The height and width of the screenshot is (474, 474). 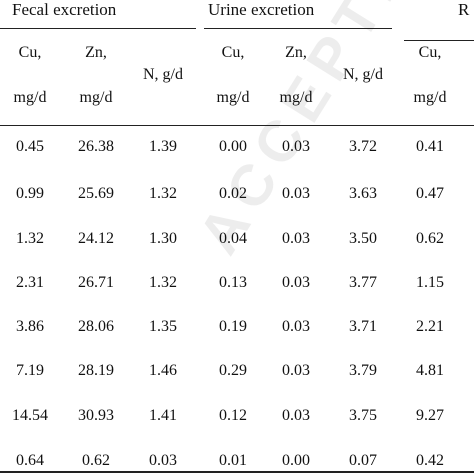 I want to click on table-cell: 1.41, so click(x=163, y=415).